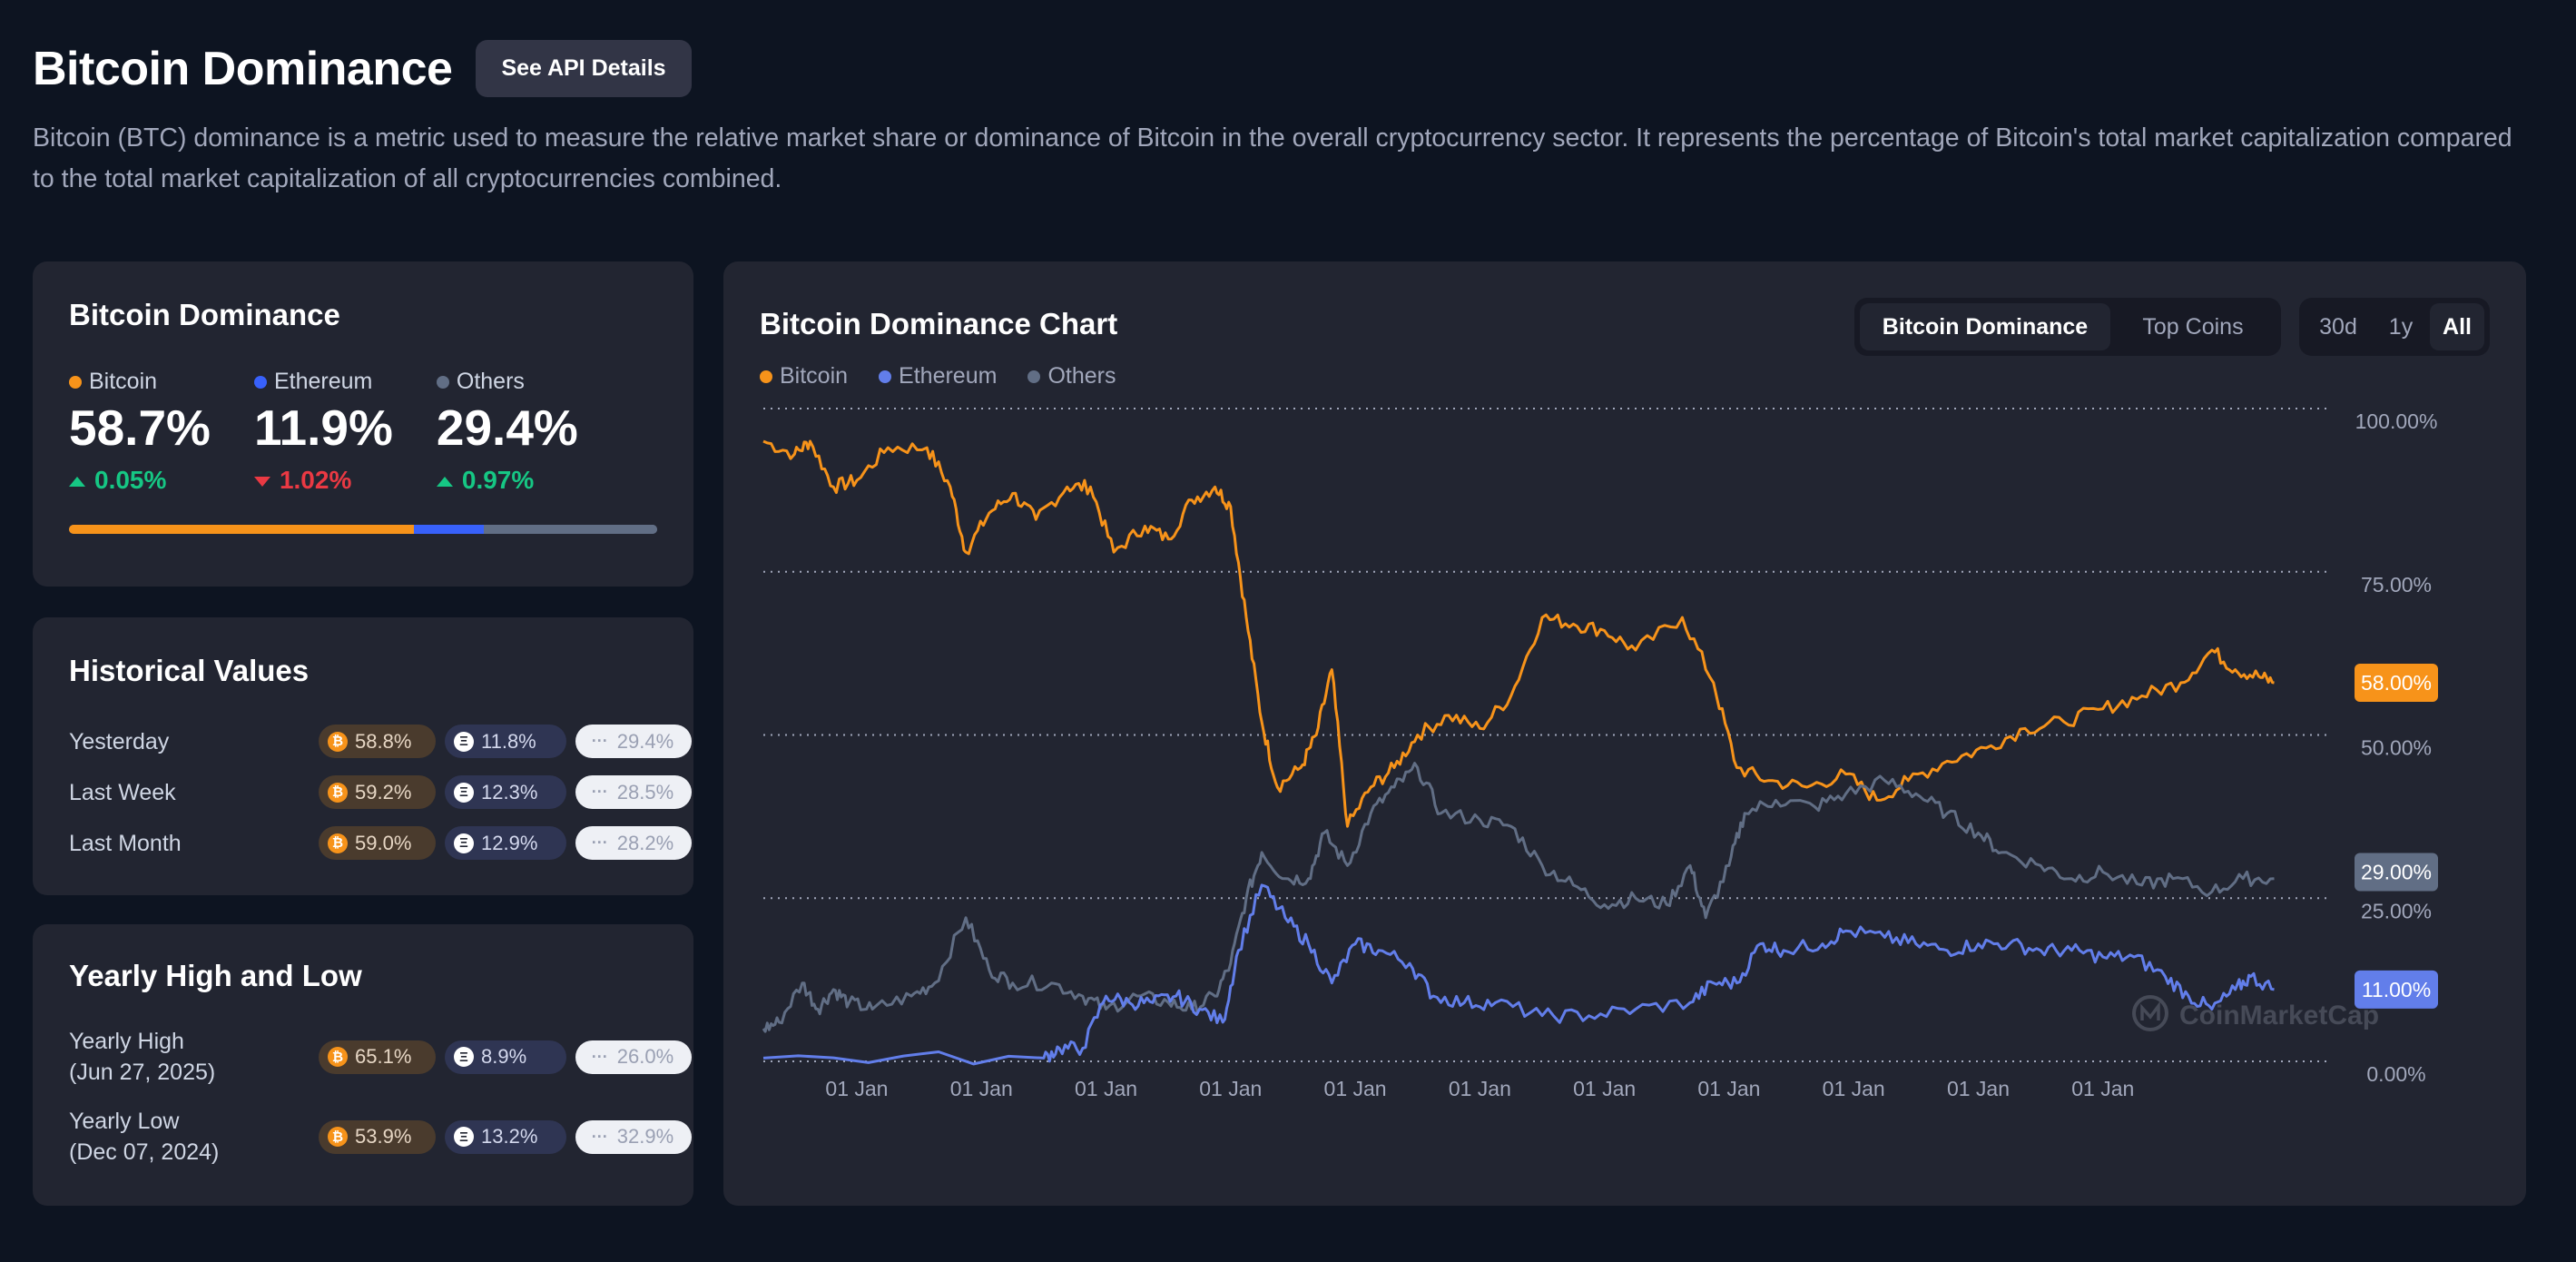 The image size is (2576, 1262). I want to click on others-value-pill: ··· 28.5%, so click(633, 792).